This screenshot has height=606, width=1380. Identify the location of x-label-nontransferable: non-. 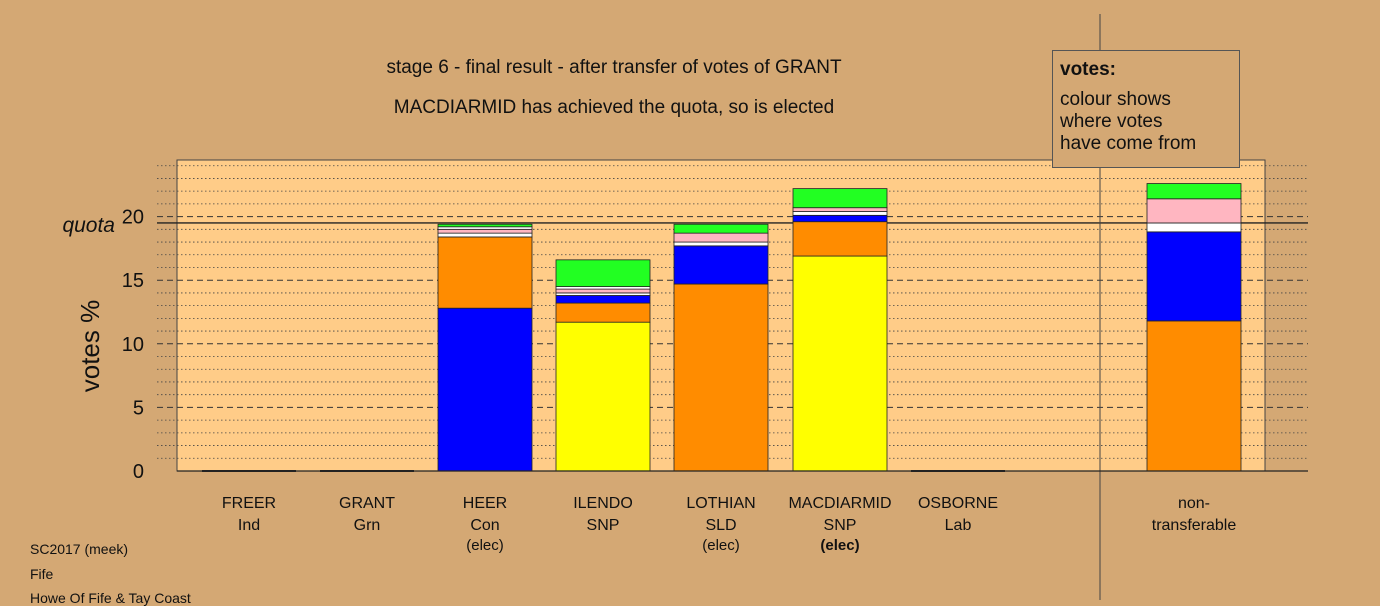
(1194, 503).